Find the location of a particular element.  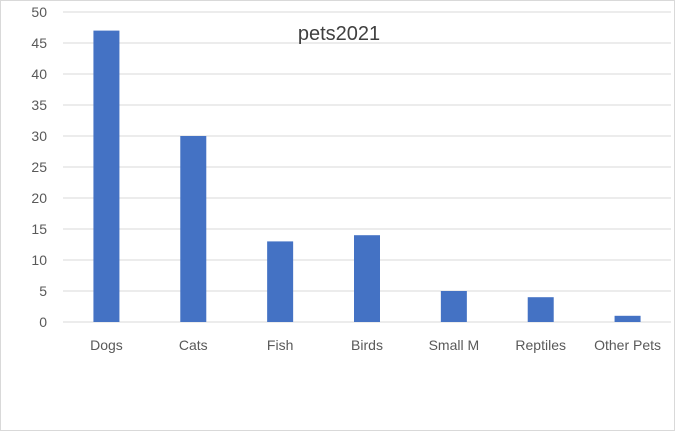

y-tick-label: 0 is located at coordinates (43, 322).